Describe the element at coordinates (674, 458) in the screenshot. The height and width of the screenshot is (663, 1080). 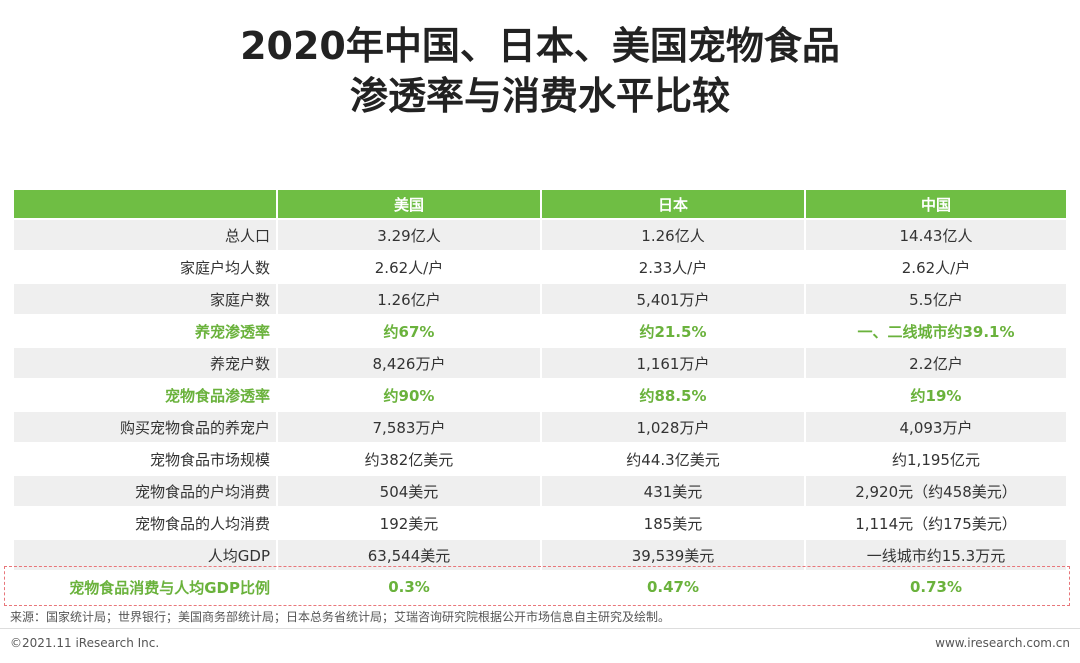
I see `cell-japan: 约44.3亿美元` at that location.